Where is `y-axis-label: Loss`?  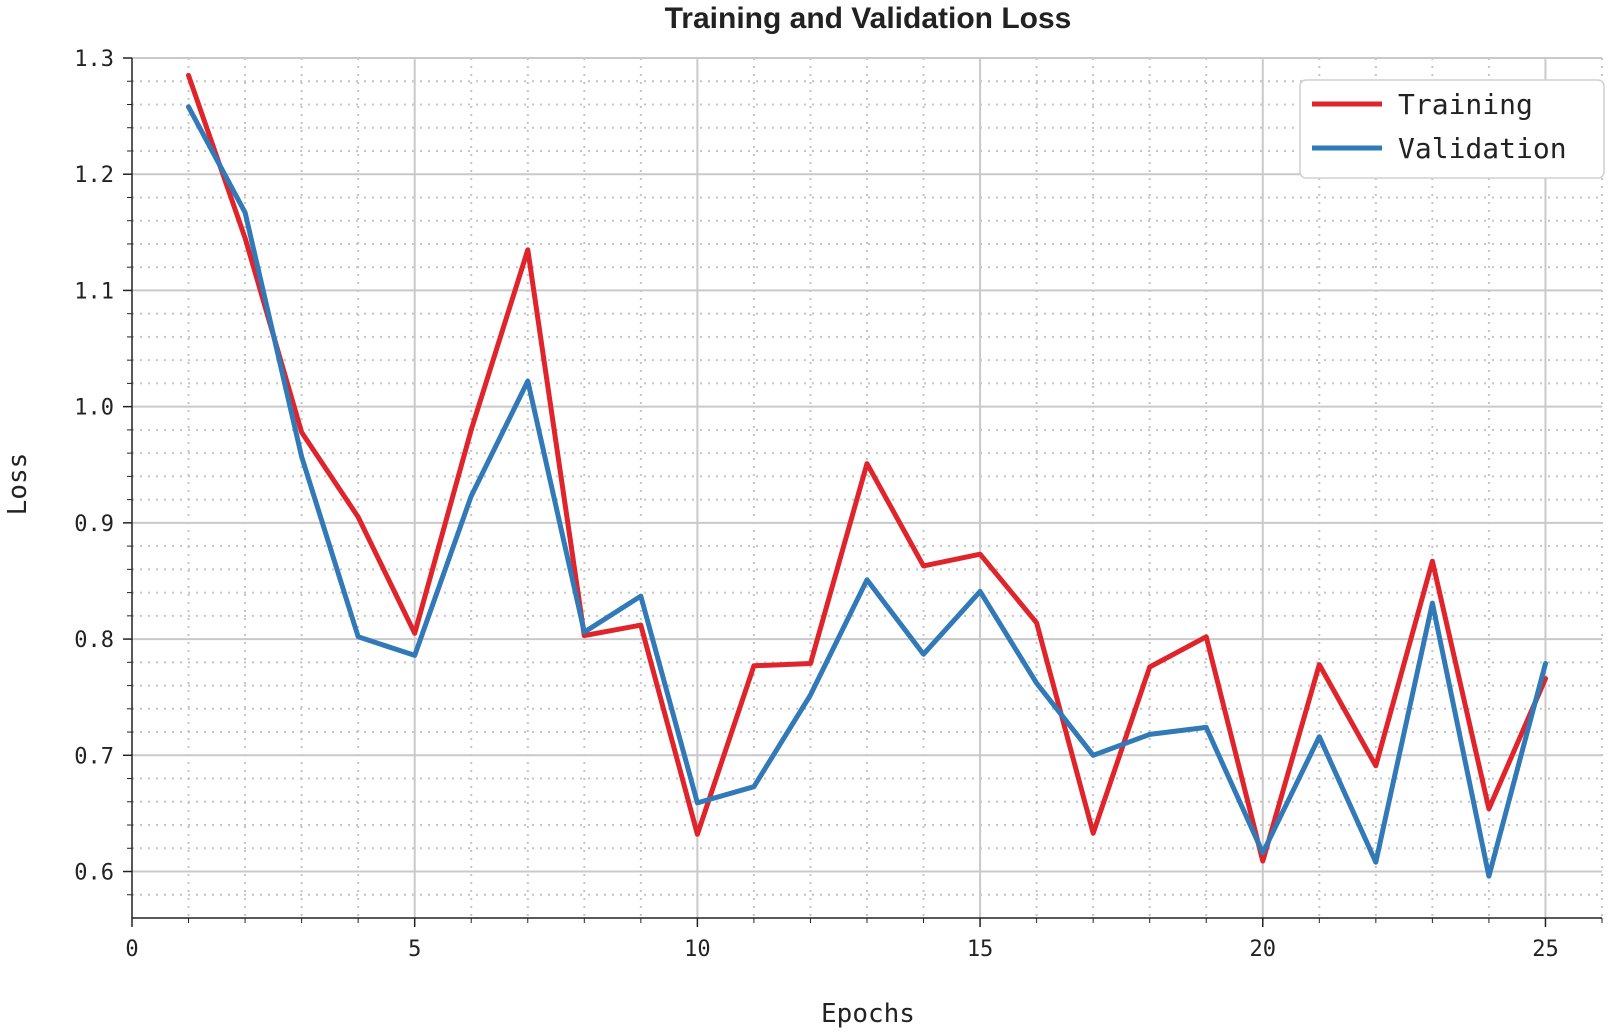
y-axis-label: Loss is located at coordinates (18, 484).